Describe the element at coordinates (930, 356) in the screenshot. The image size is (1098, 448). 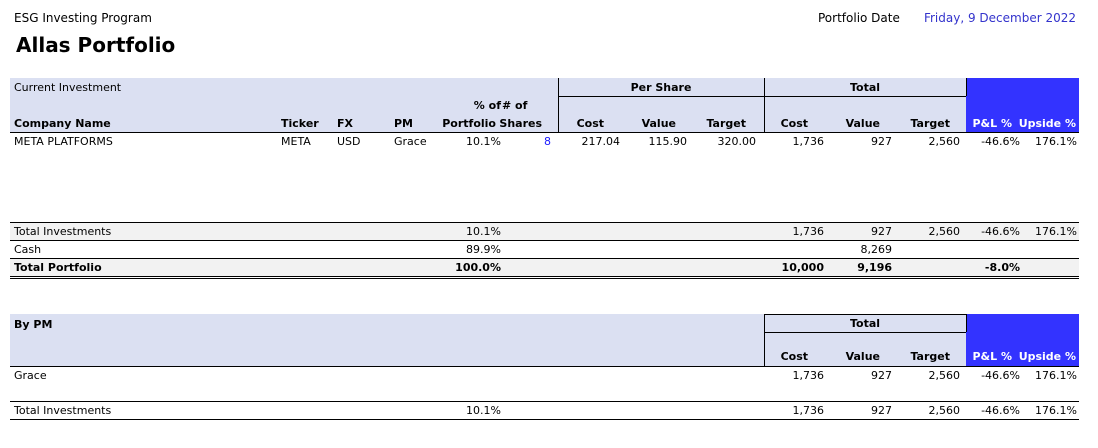
I see `pm-col-t-target: Target` at that location.